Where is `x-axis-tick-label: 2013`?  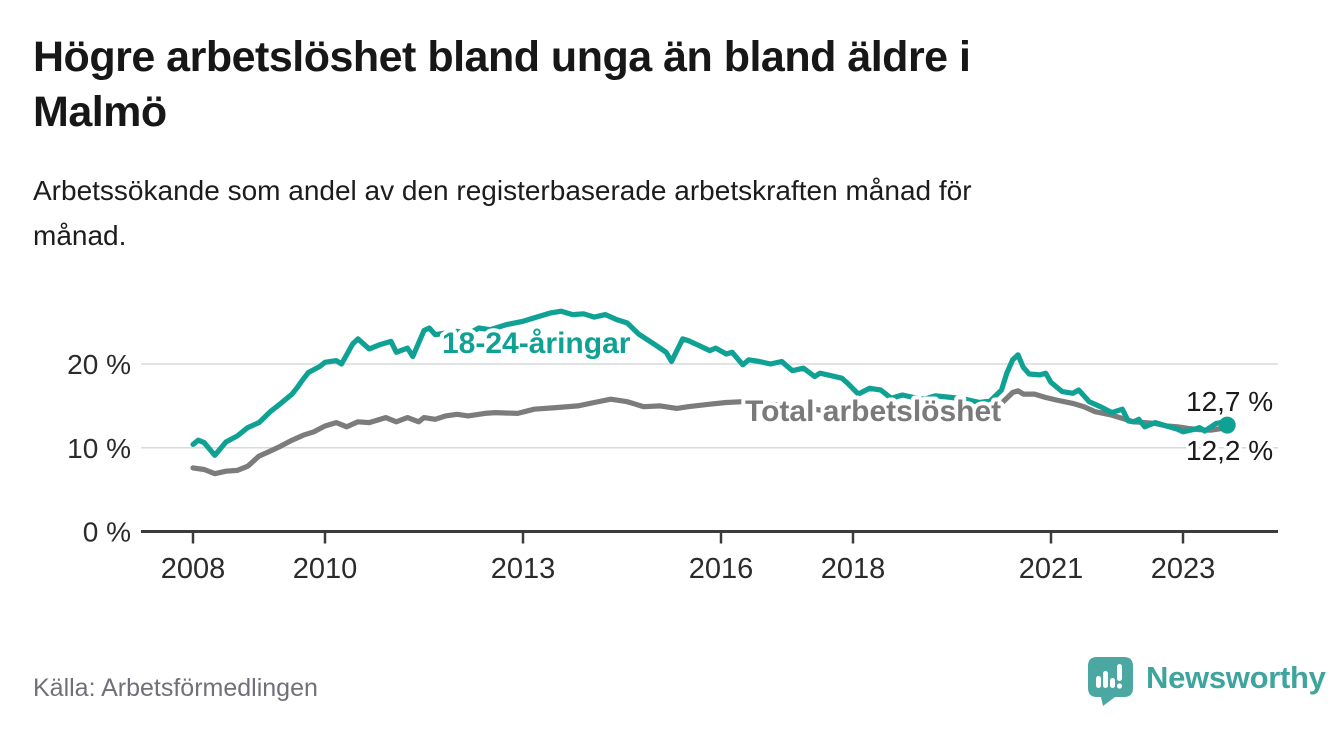 x-axis-tick-label: 2013 is located at coordinates (523, 569).